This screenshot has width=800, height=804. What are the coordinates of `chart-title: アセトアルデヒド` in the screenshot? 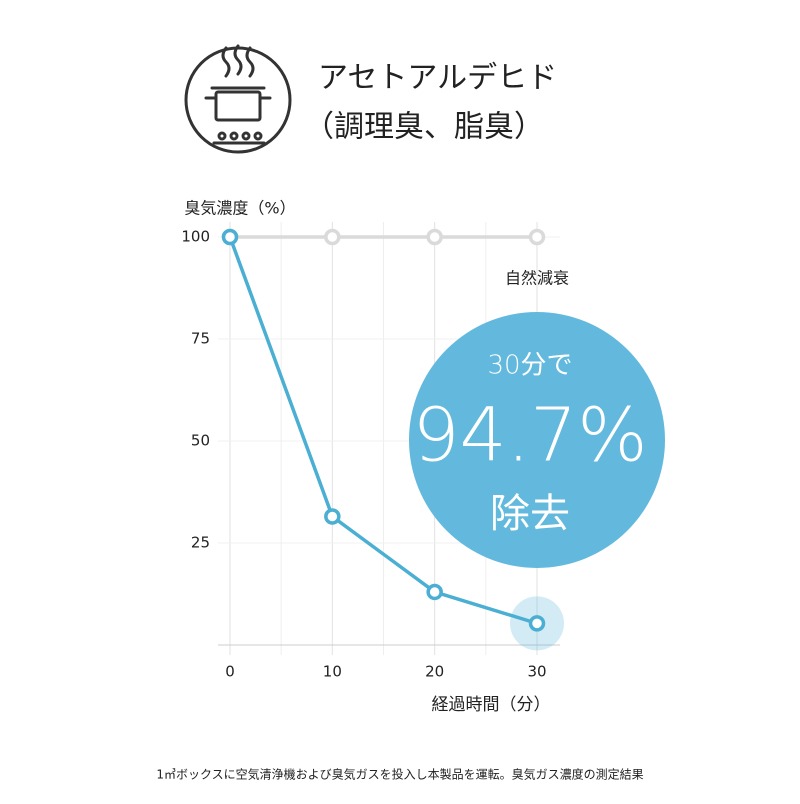 It's located at (437, 78).